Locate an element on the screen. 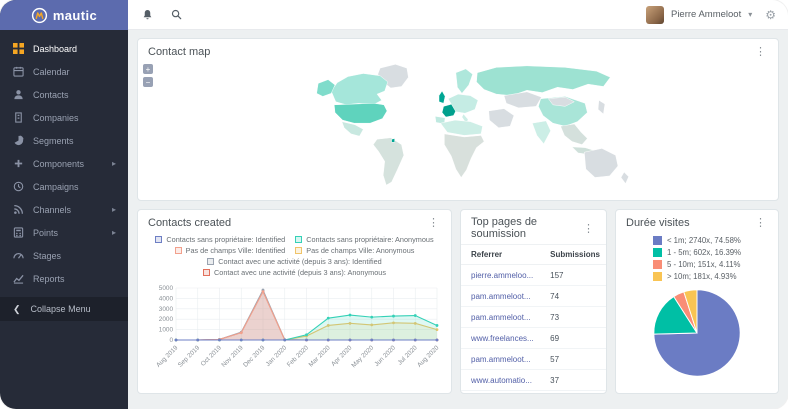  table-row: www.freelances... 69 is located at coordinates (533, 338).